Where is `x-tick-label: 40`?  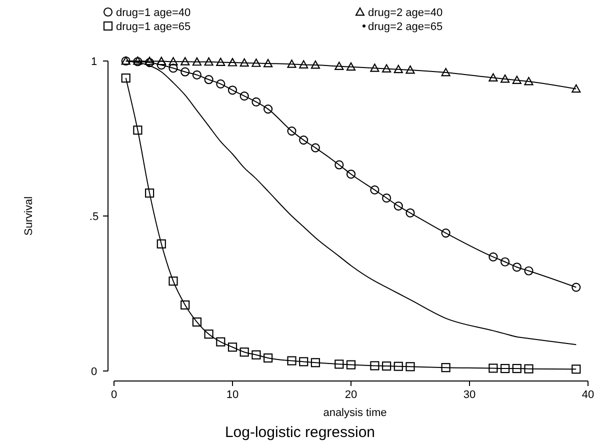
x-tick-label: 40 is located at coordinates (588, 395).